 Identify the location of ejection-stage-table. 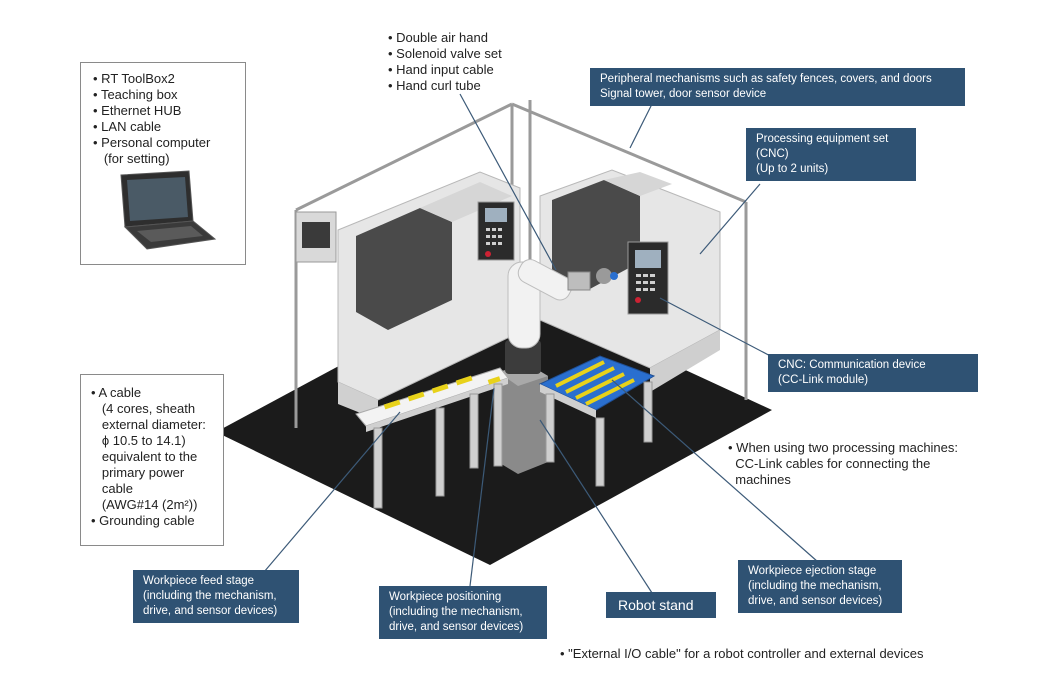
(597, 421).